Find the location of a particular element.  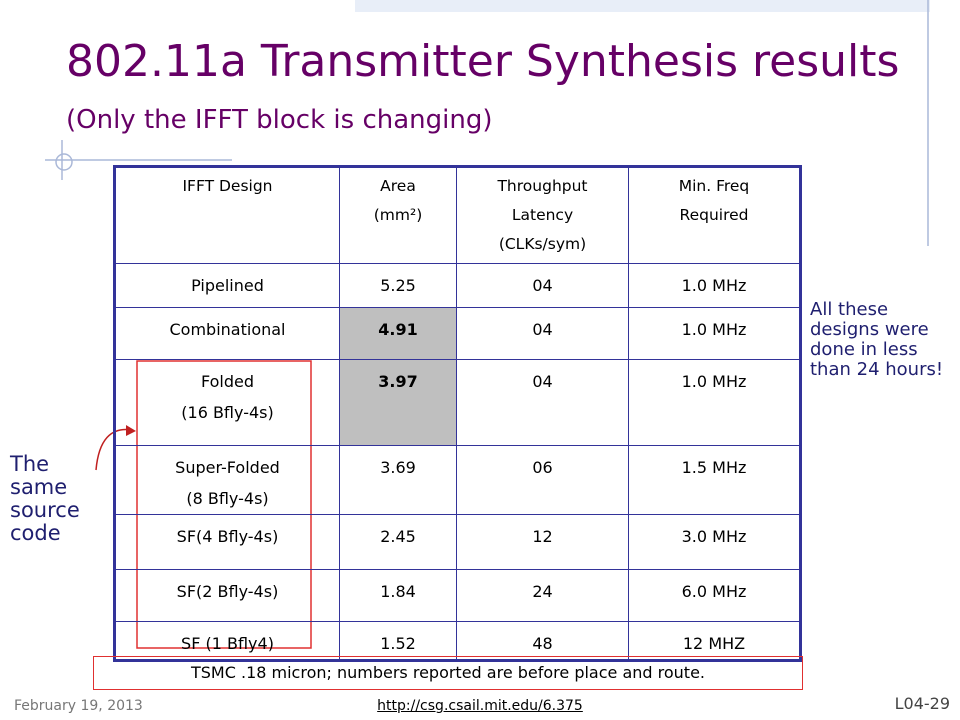

cell-line: 1.52 is located at coordinates (398, 643).